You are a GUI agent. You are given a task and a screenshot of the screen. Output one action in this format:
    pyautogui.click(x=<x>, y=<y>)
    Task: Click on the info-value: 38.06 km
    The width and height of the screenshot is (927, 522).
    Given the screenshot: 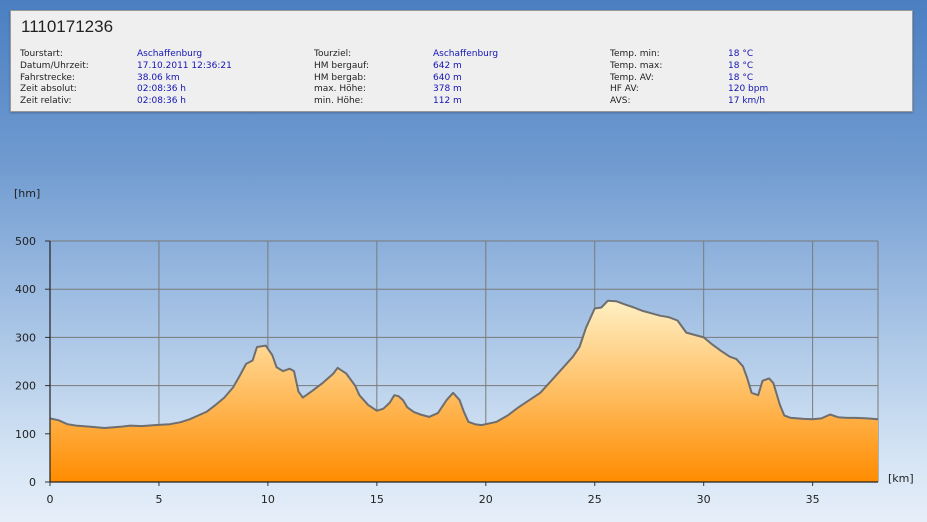 What is the action you would take?
    pyautogui.click(x=158, y=77)
    